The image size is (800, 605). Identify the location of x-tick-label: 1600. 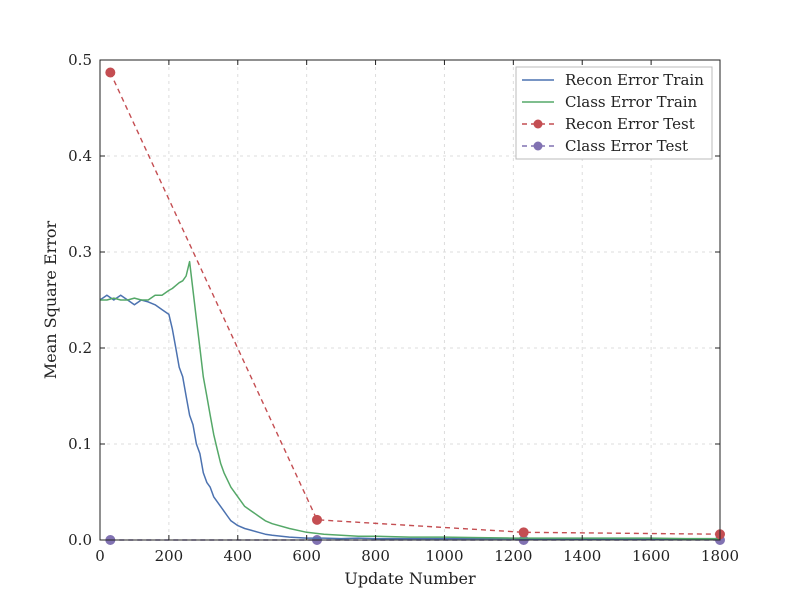
(651, 556).